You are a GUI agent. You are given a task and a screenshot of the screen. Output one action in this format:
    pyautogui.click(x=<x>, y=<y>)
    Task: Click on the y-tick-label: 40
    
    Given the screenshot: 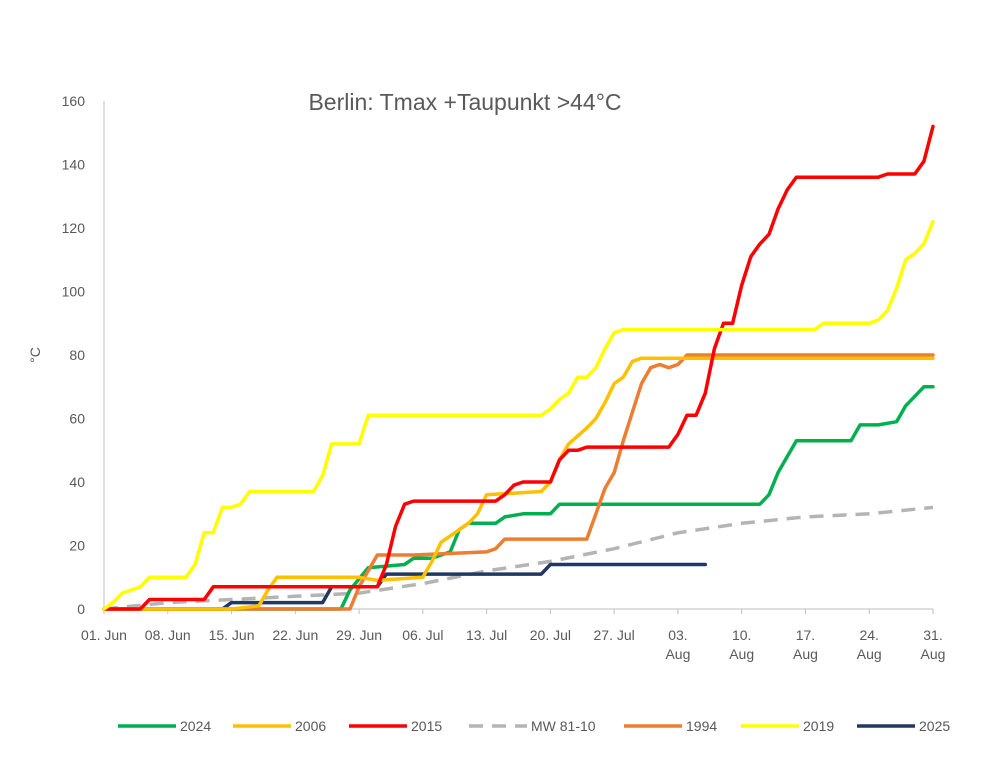 What is the action you would take?
    pyautogui.click(x=77, y=482)
    